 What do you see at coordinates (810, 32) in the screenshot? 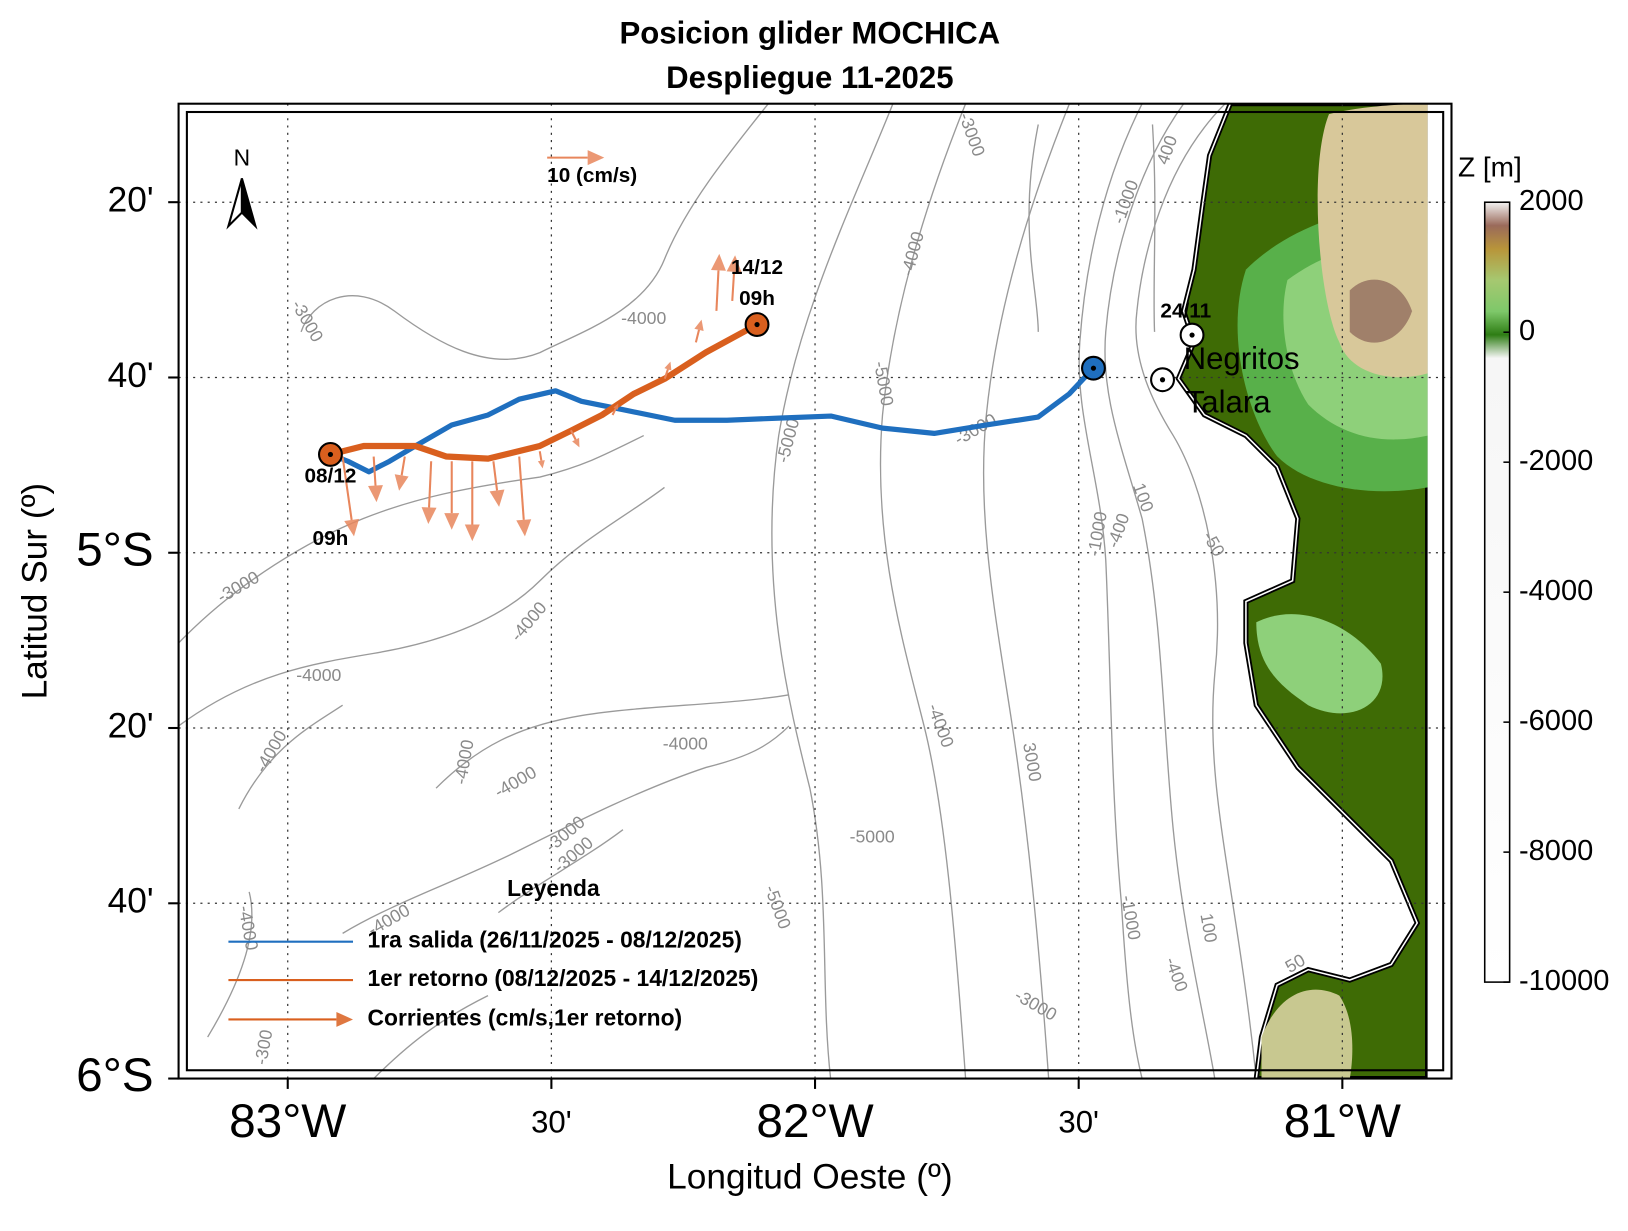
I see `title-line: Posicion glider MOCHICA` at bounding box center [810, 32].